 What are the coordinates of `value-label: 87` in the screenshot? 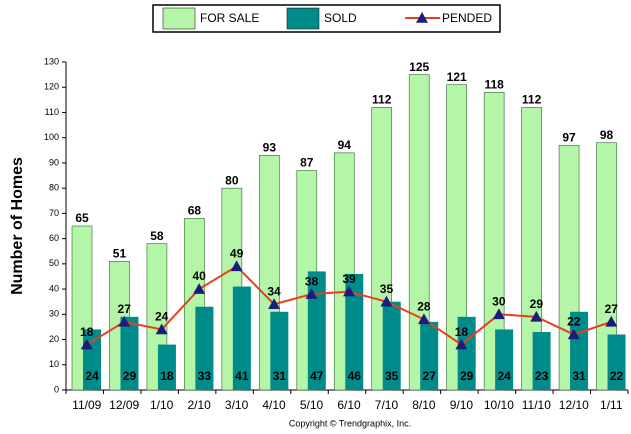 It's located at (307, 163).